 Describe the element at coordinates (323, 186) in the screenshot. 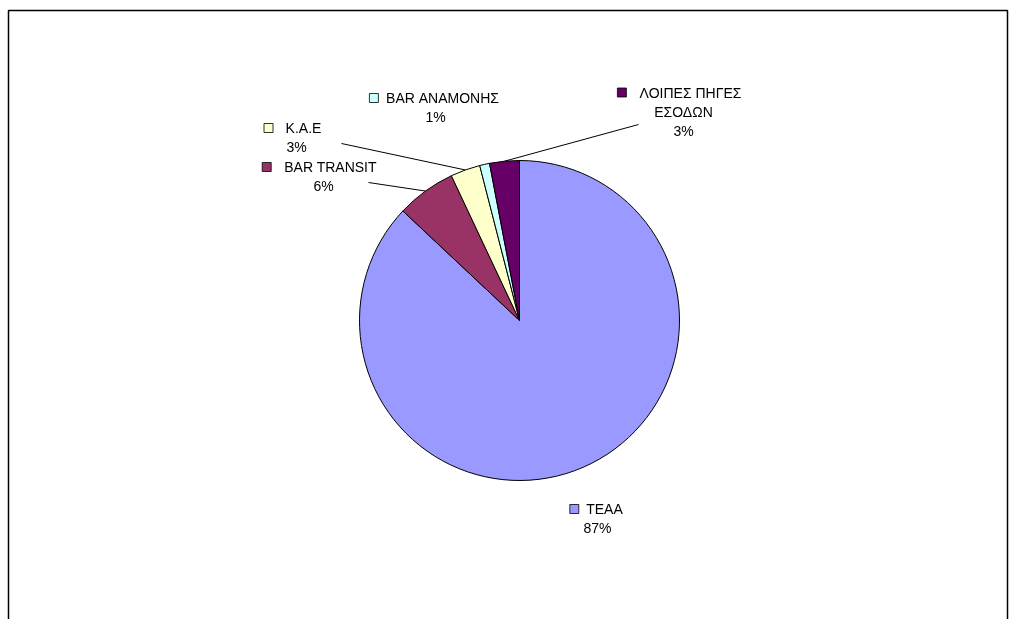

I see `data-label: 6%` at that location.